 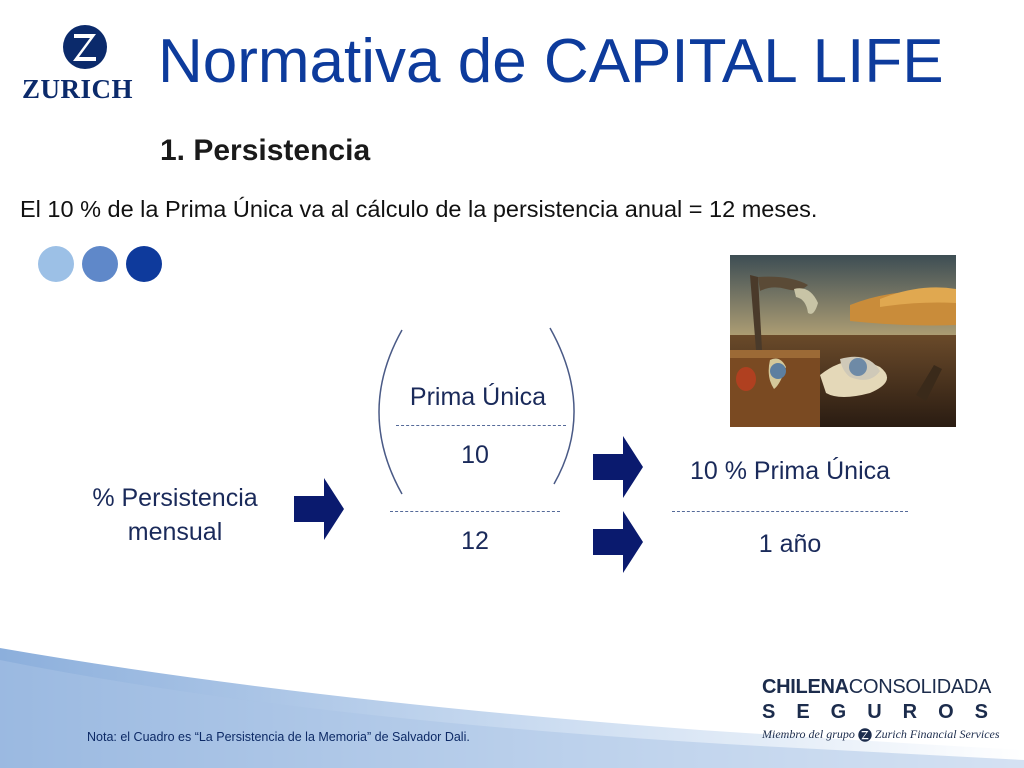 I want to click on fraction-line-inner, so click(x=481, y=425).